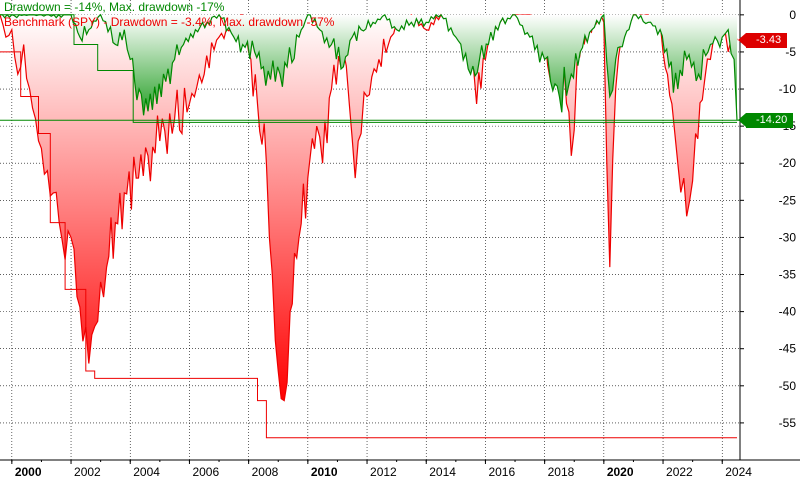  Describe the element at coordinates (792, 15) in the screenshot. I see `y-tick-label: 0` at that location.